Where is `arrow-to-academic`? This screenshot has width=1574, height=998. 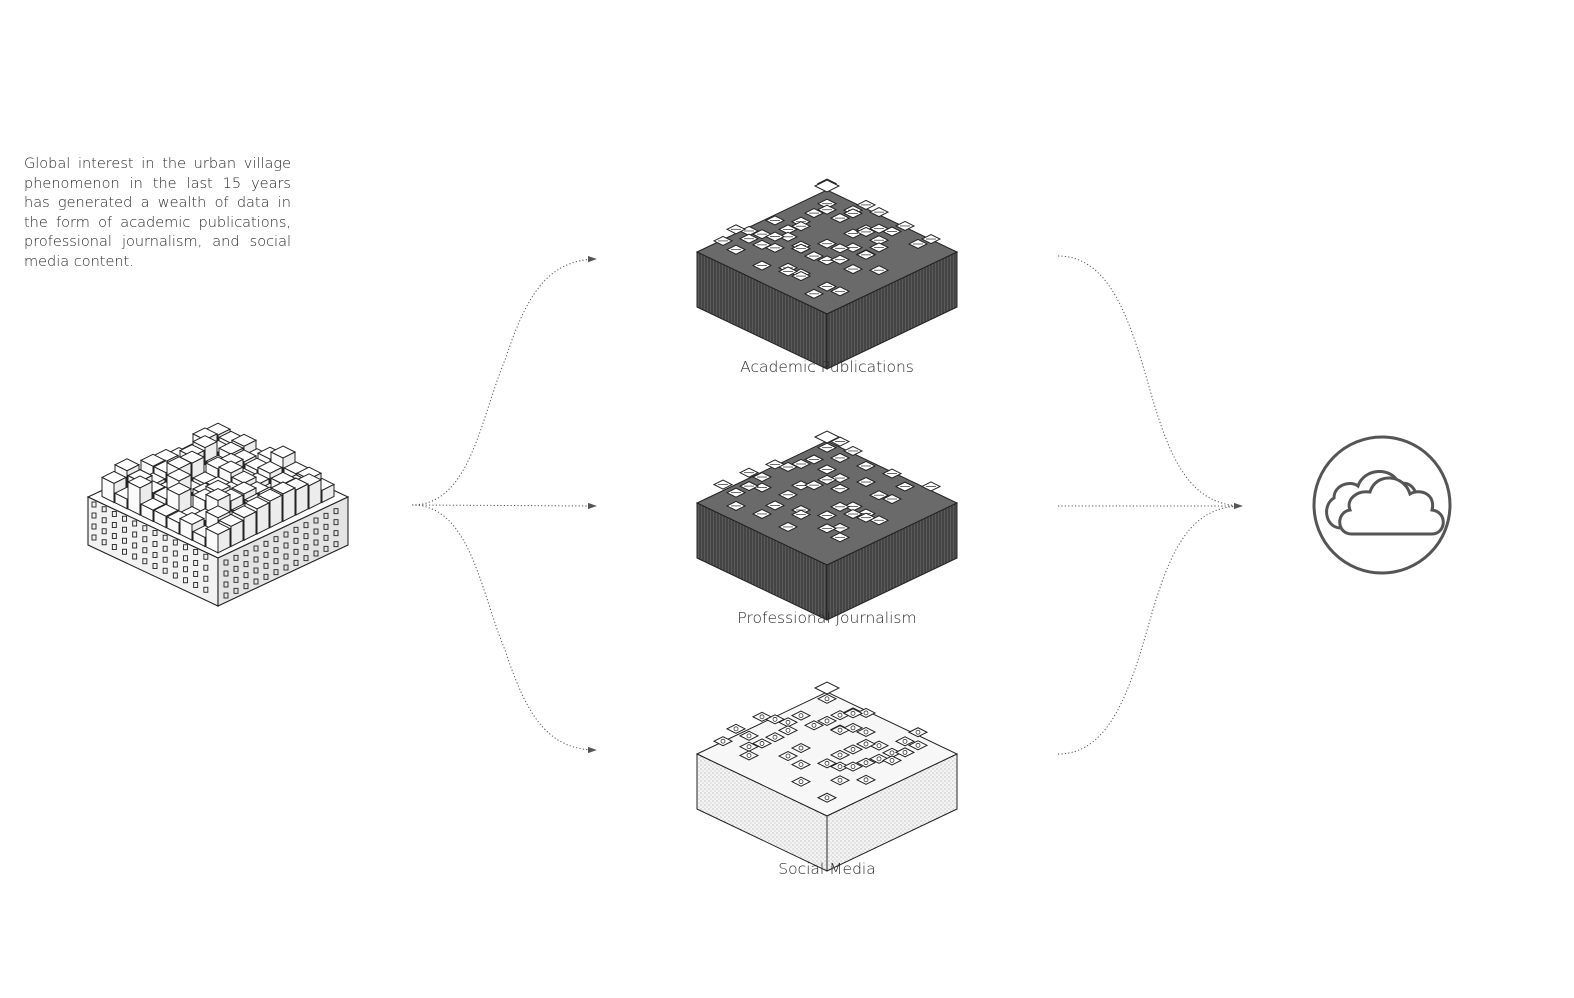
arrow-to-academic is located at coordinates (504, 381).